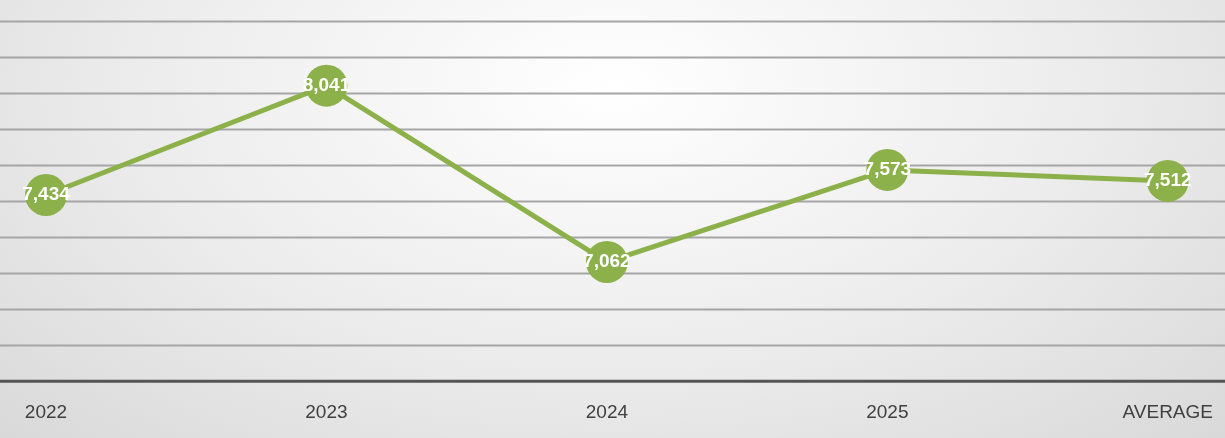 The height and width of the screenshot is (438, 1225). I want to click on x-tick-label: 2022, so click(46, 411).